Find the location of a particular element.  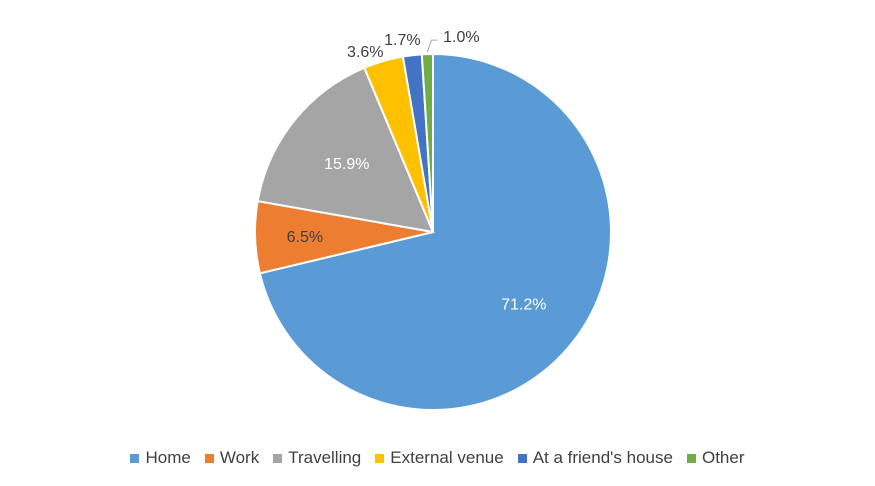

legend-item-other: Other is located at coordinates (715, 458).